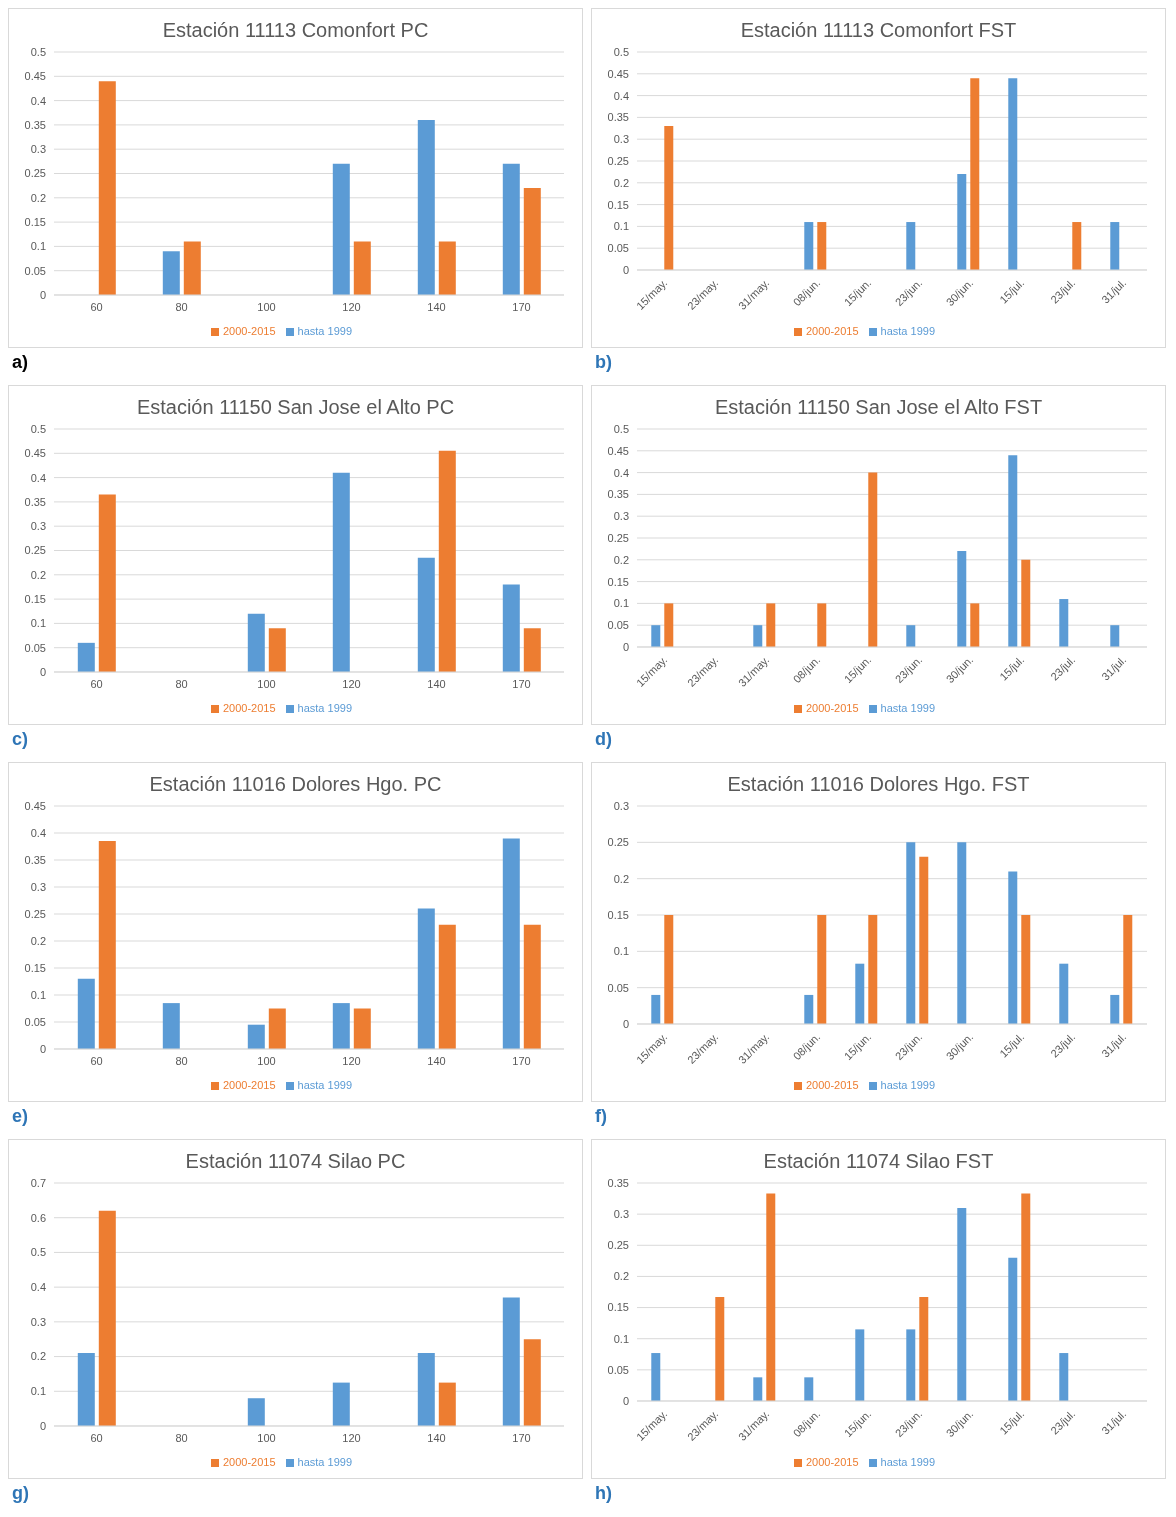 The height and width of the screenshot is (1517, 1176). Describe the element at coordinates (181, 683) in the screenshot. I see `x-tick-label: 80` at that location.